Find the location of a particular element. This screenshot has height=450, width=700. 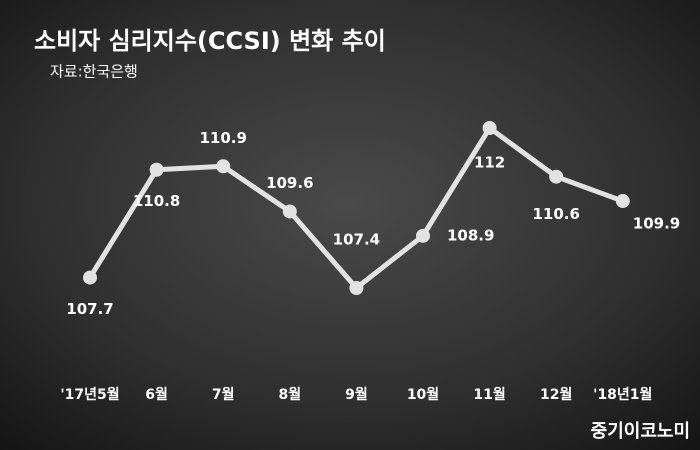

x-tick-label: 11월 is located at coordinates (489, 394).